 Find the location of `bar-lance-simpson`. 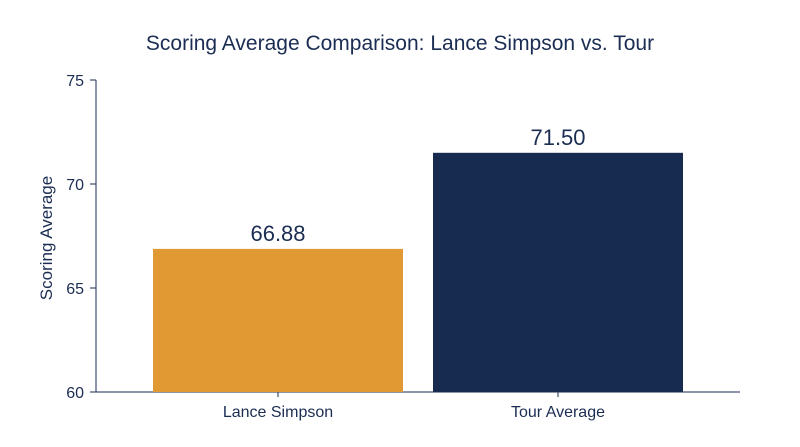

bar-lance-simpson is located at coordinates (278, 320).